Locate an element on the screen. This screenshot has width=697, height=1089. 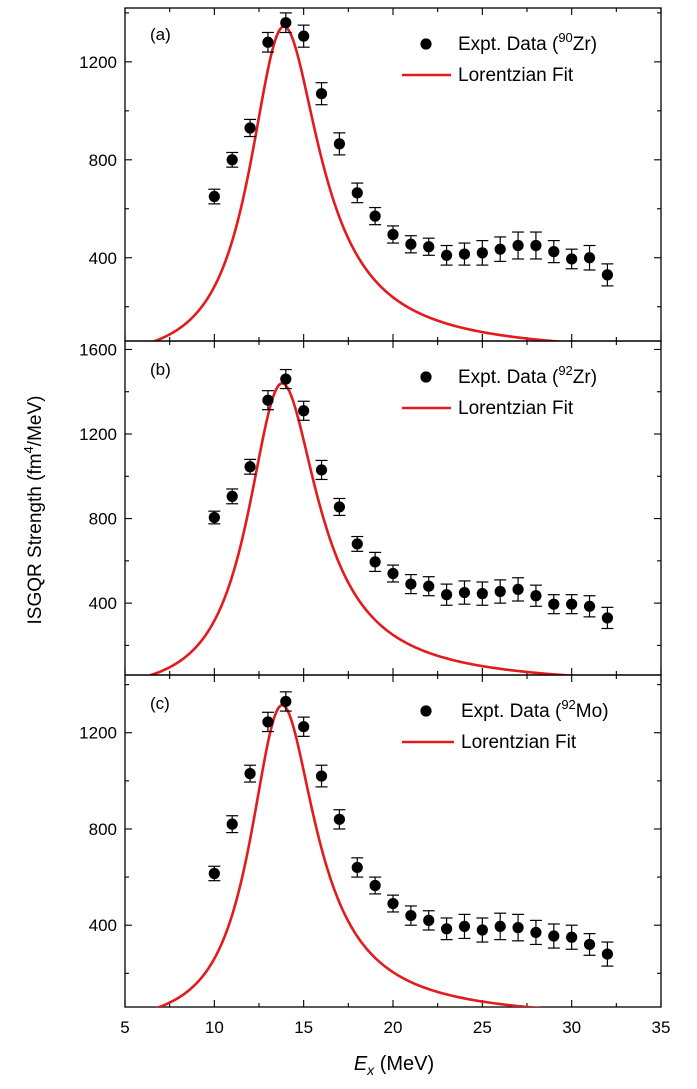
x-tick-label: 15 is located at coordinates (303, 1027).